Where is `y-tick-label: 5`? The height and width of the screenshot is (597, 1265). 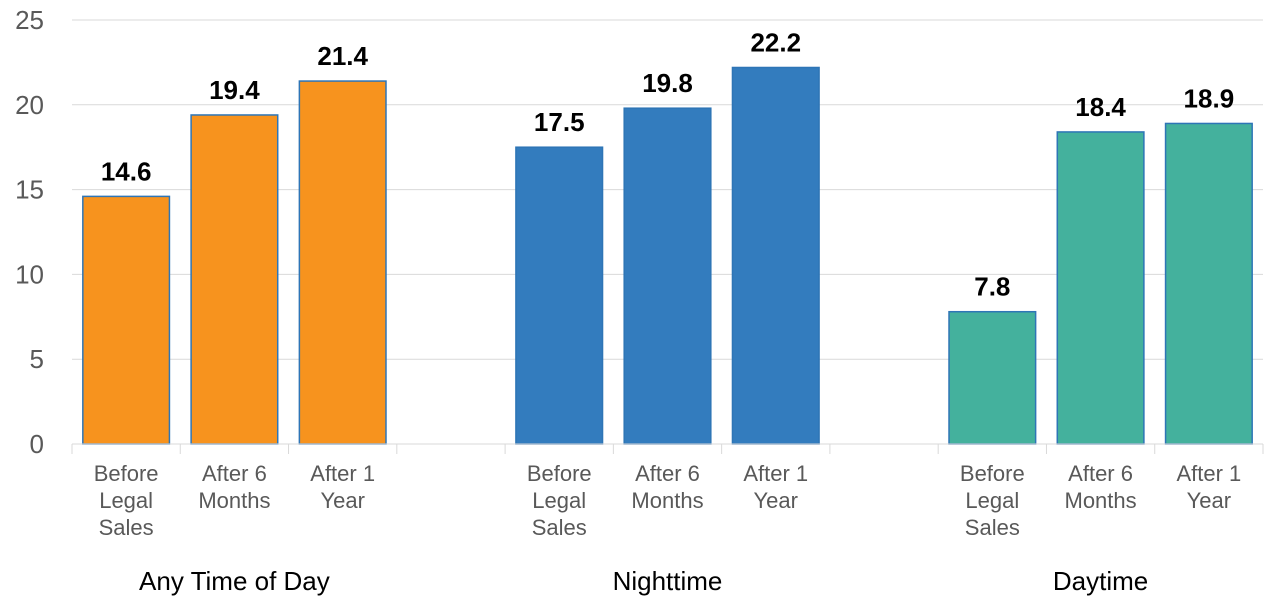 y-tick-label: 5 is located at coordinates (37, 359).